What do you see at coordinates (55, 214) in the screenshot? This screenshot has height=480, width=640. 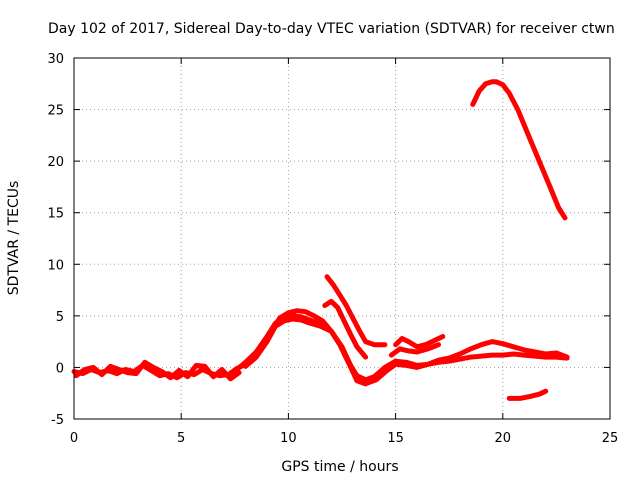 I see `y-tick-label: 15` at bounding box center [55, 214].